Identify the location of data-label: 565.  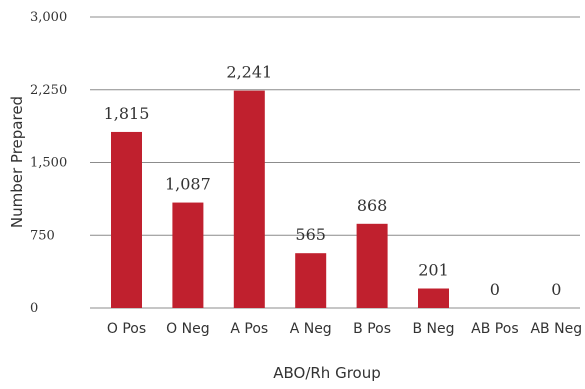
(310, 234).